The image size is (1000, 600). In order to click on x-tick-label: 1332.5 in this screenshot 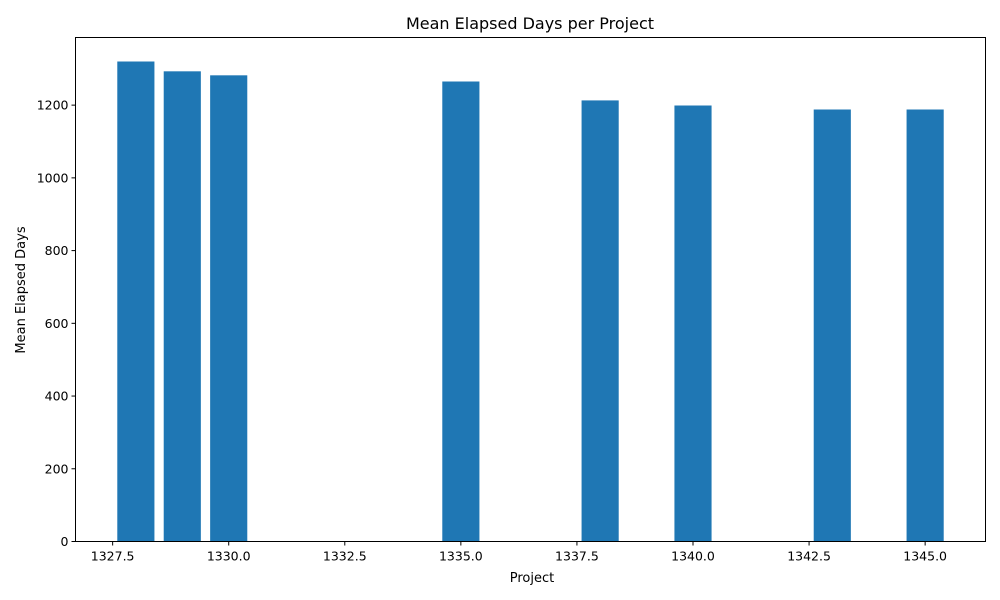, I will do `click(345, 556)`.